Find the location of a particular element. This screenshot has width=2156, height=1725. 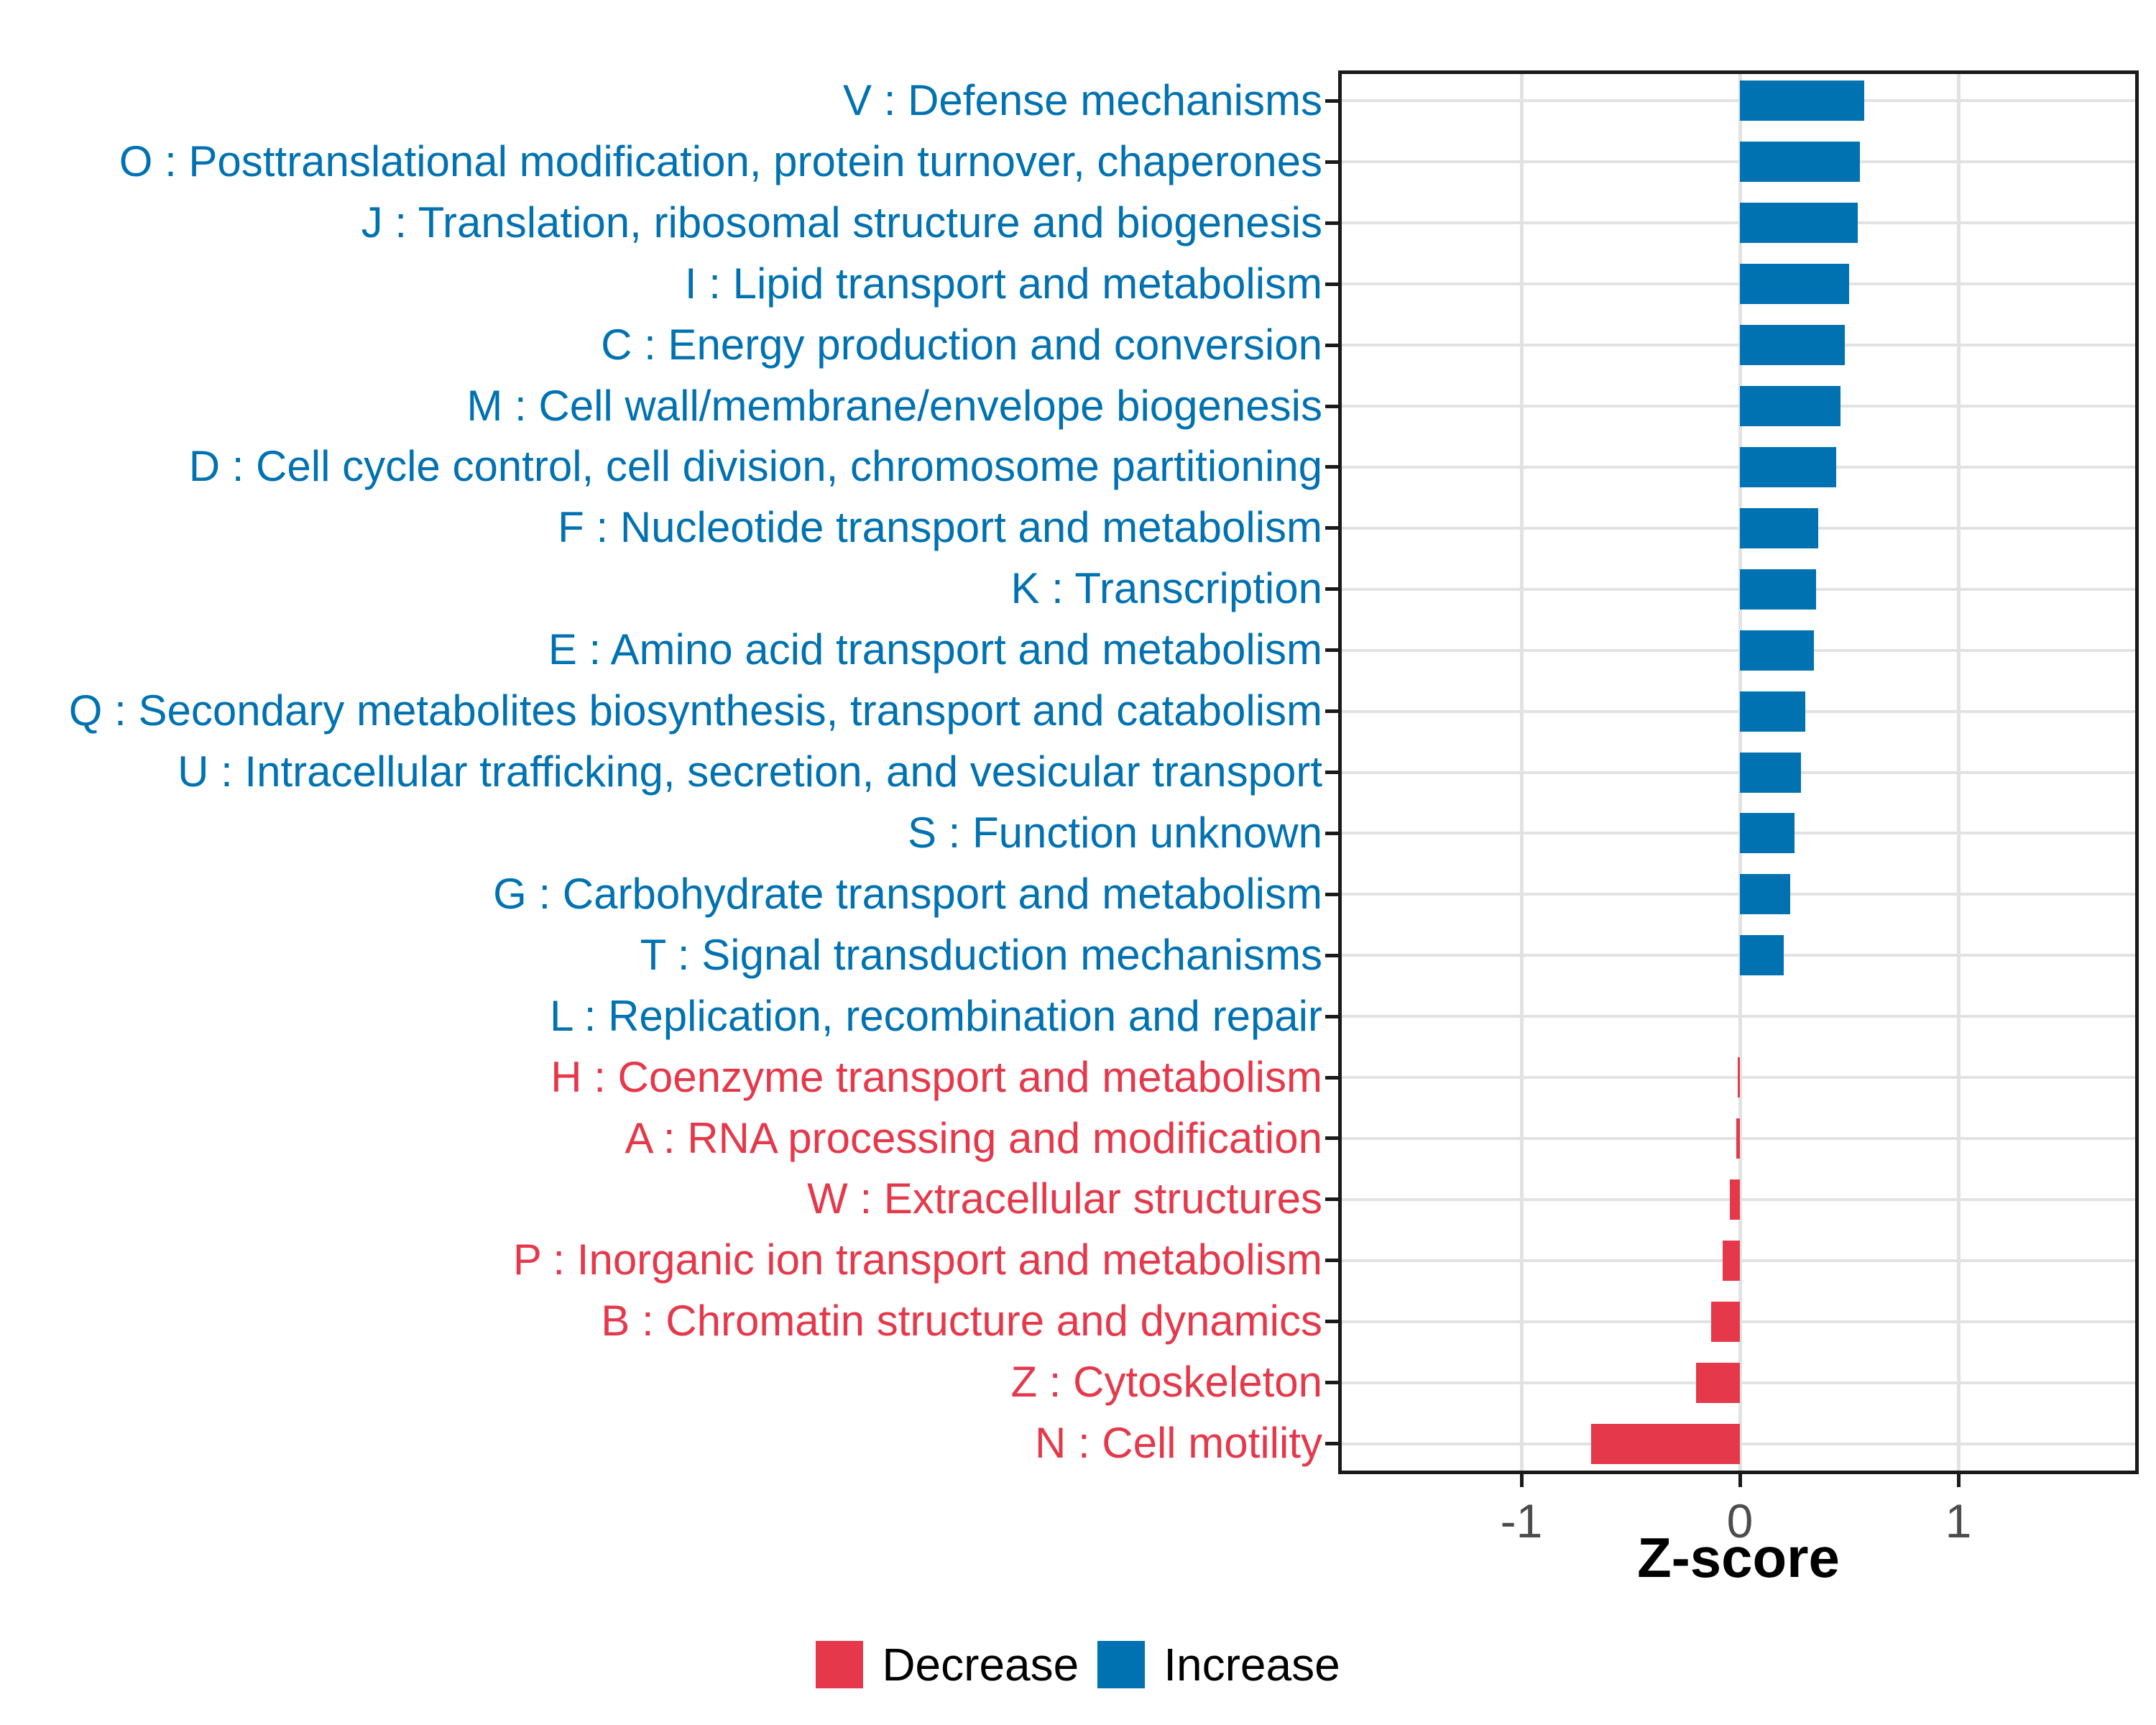

y-tick-mark-G is located at coordinates (1331, 894).